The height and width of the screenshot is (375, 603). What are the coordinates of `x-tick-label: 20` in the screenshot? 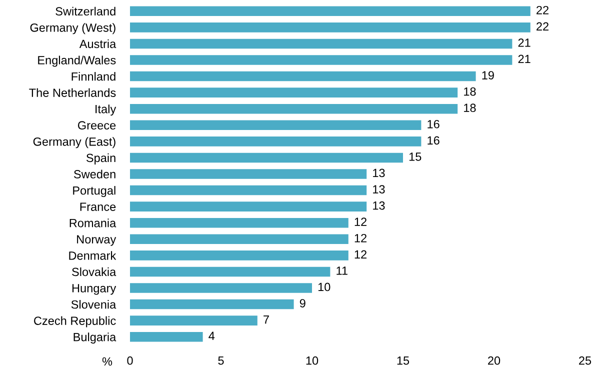 It's located at (494, 360).